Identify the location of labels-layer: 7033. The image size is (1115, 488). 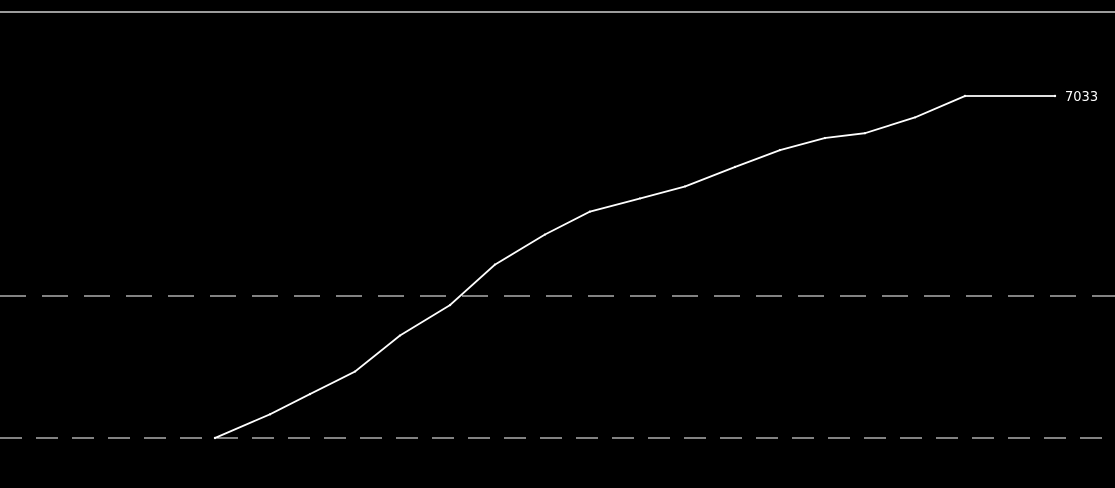
(1081, 97).